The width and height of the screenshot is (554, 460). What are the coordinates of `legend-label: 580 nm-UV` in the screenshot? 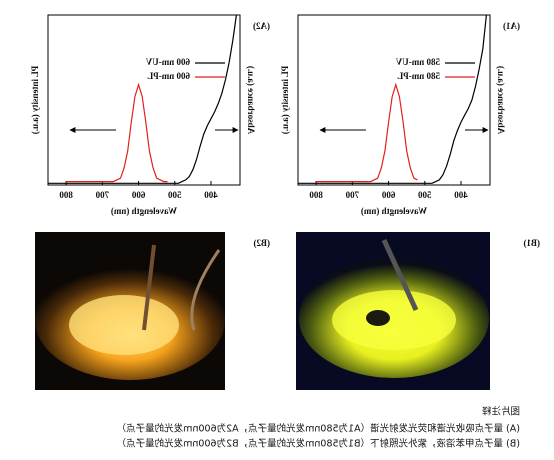 It's located at (417, 62).